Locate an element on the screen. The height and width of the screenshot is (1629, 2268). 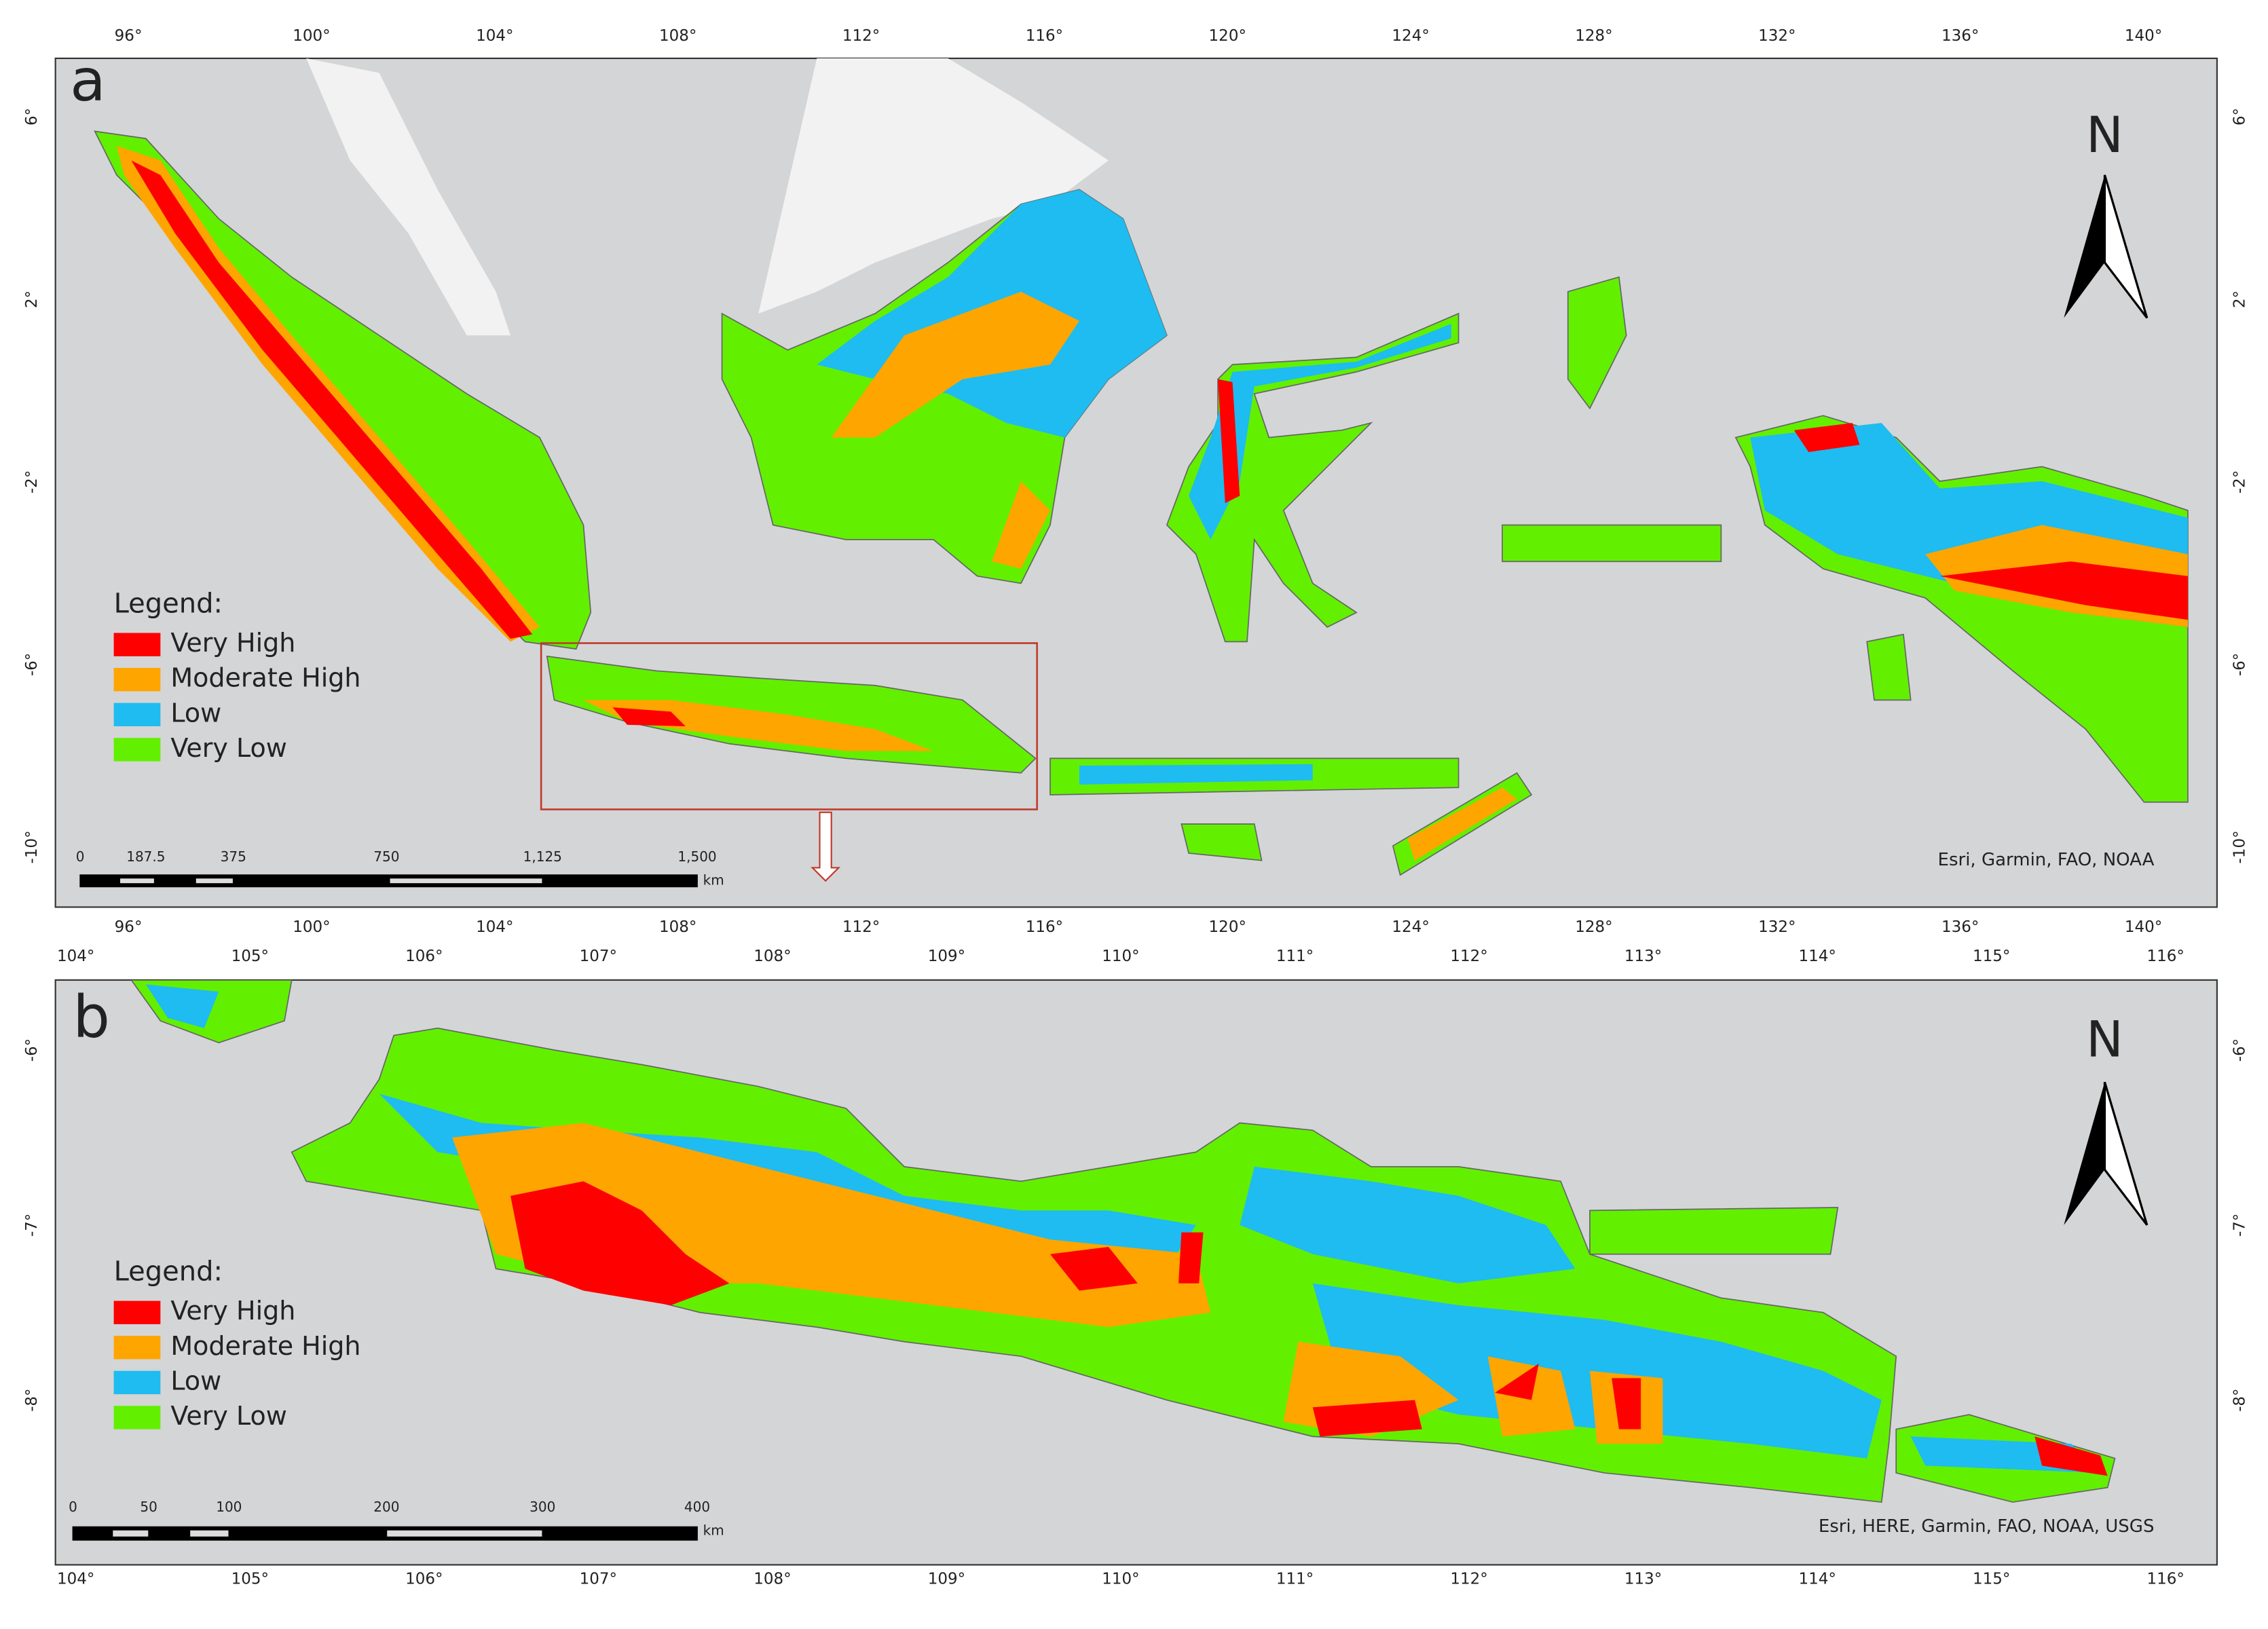
scale-label: 100 is located at coordinates (229, 1507).